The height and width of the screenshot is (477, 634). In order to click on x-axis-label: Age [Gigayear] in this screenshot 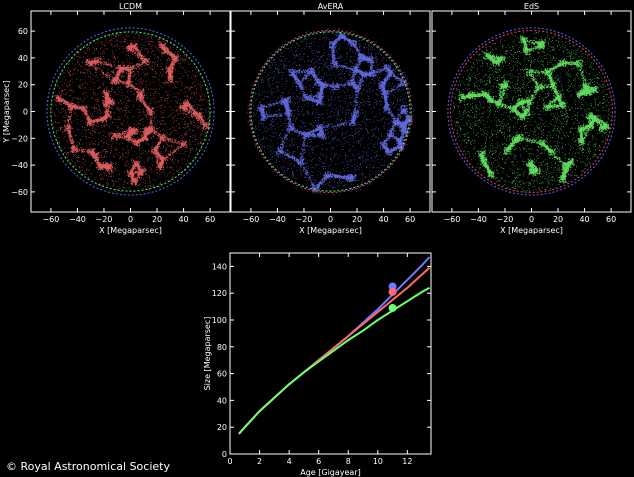, I will do `click(330, 472)`.